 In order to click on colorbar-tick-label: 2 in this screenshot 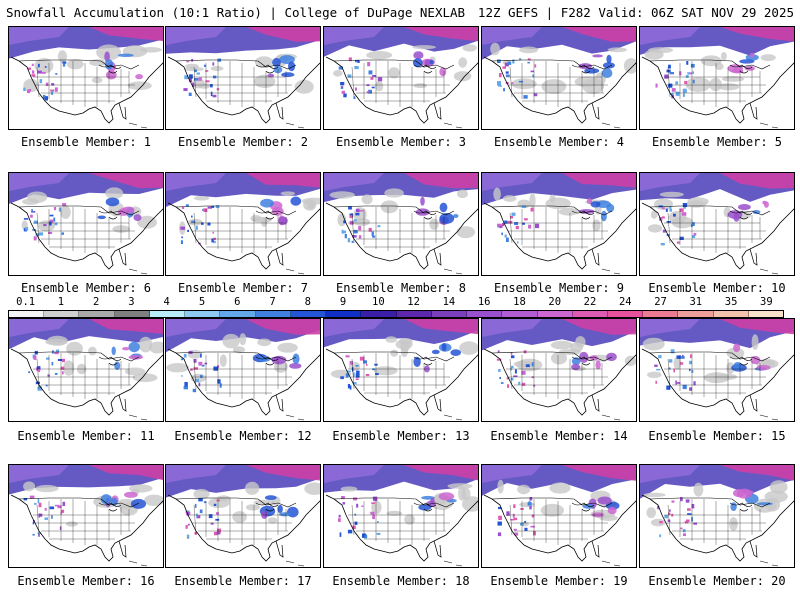, I will do `click(96, 302)`.